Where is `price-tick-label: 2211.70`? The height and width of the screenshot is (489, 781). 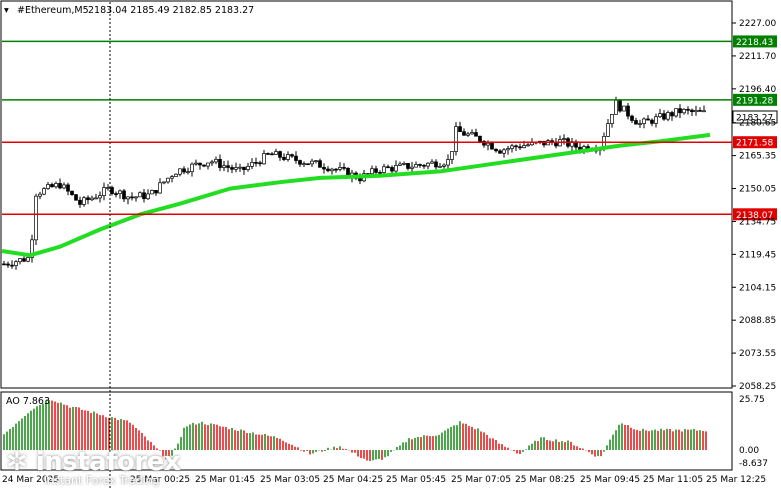 price-tick-label: 2211.70 is located at coordinates (757, 57).